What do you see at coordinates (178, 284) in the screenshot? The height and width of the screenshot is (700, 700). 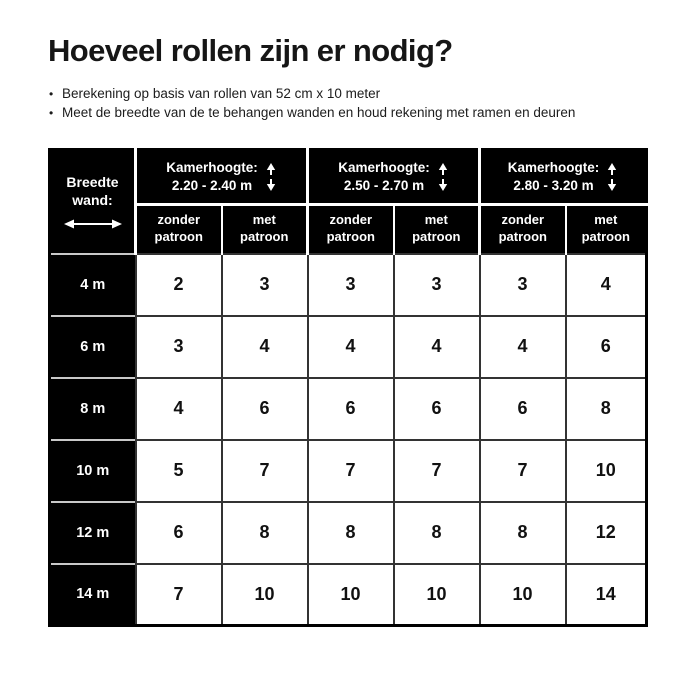 I see `cell-value: 2` at bounding box center [178, 284].